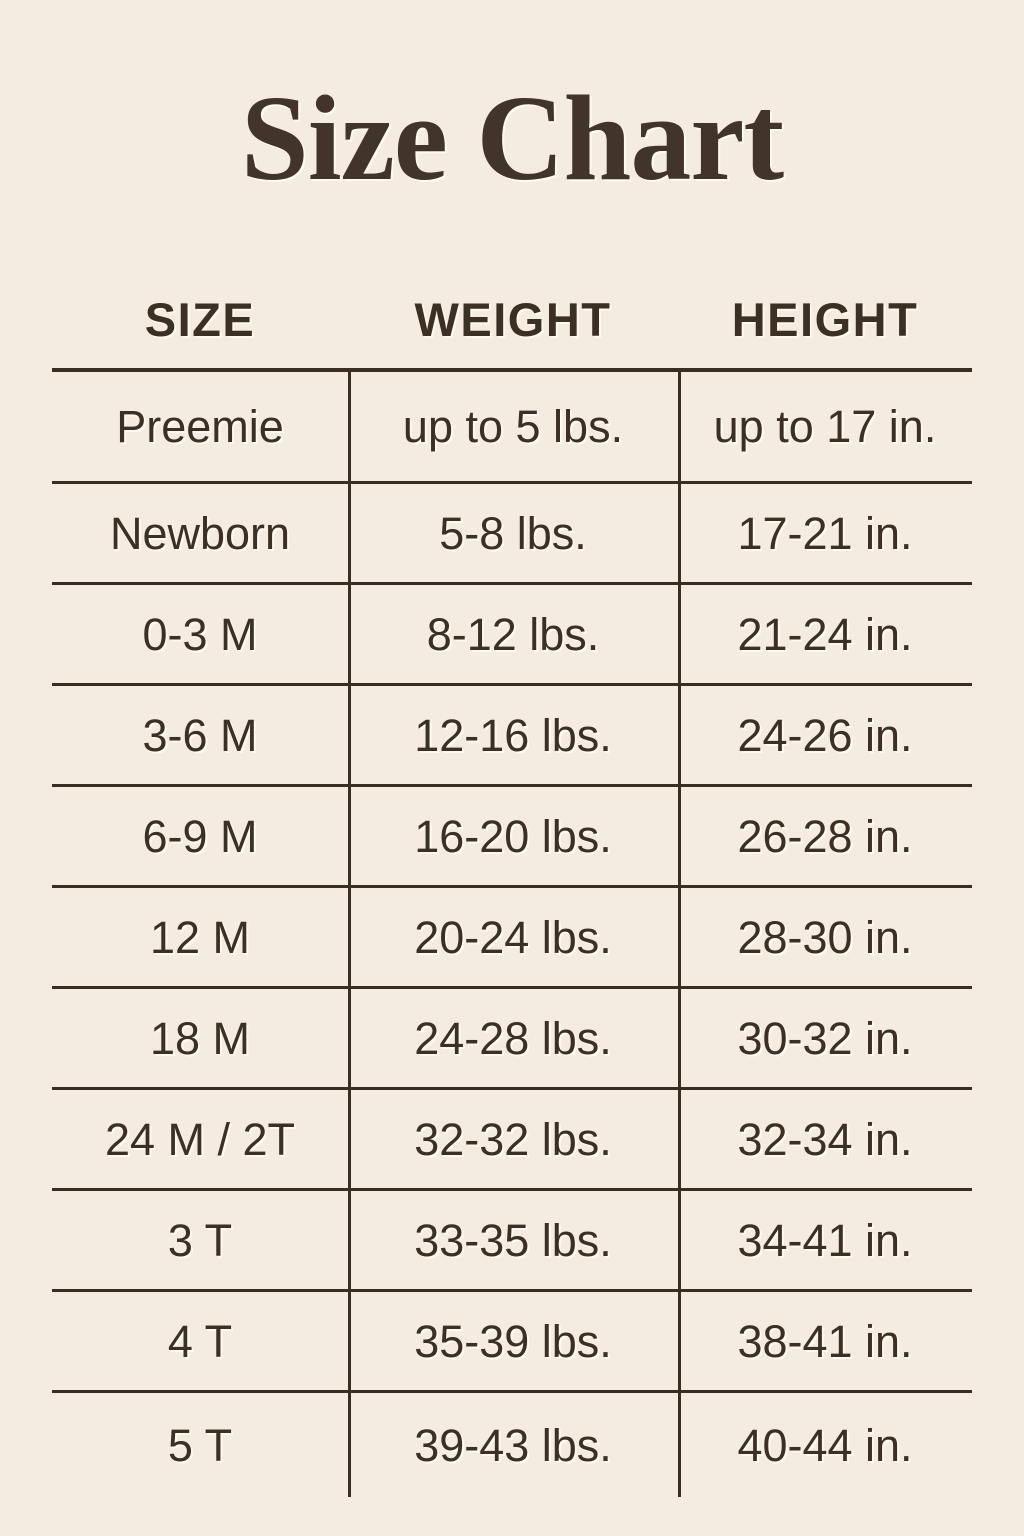  I want to click on cell-height: 28-30 in., so click(825, 937).